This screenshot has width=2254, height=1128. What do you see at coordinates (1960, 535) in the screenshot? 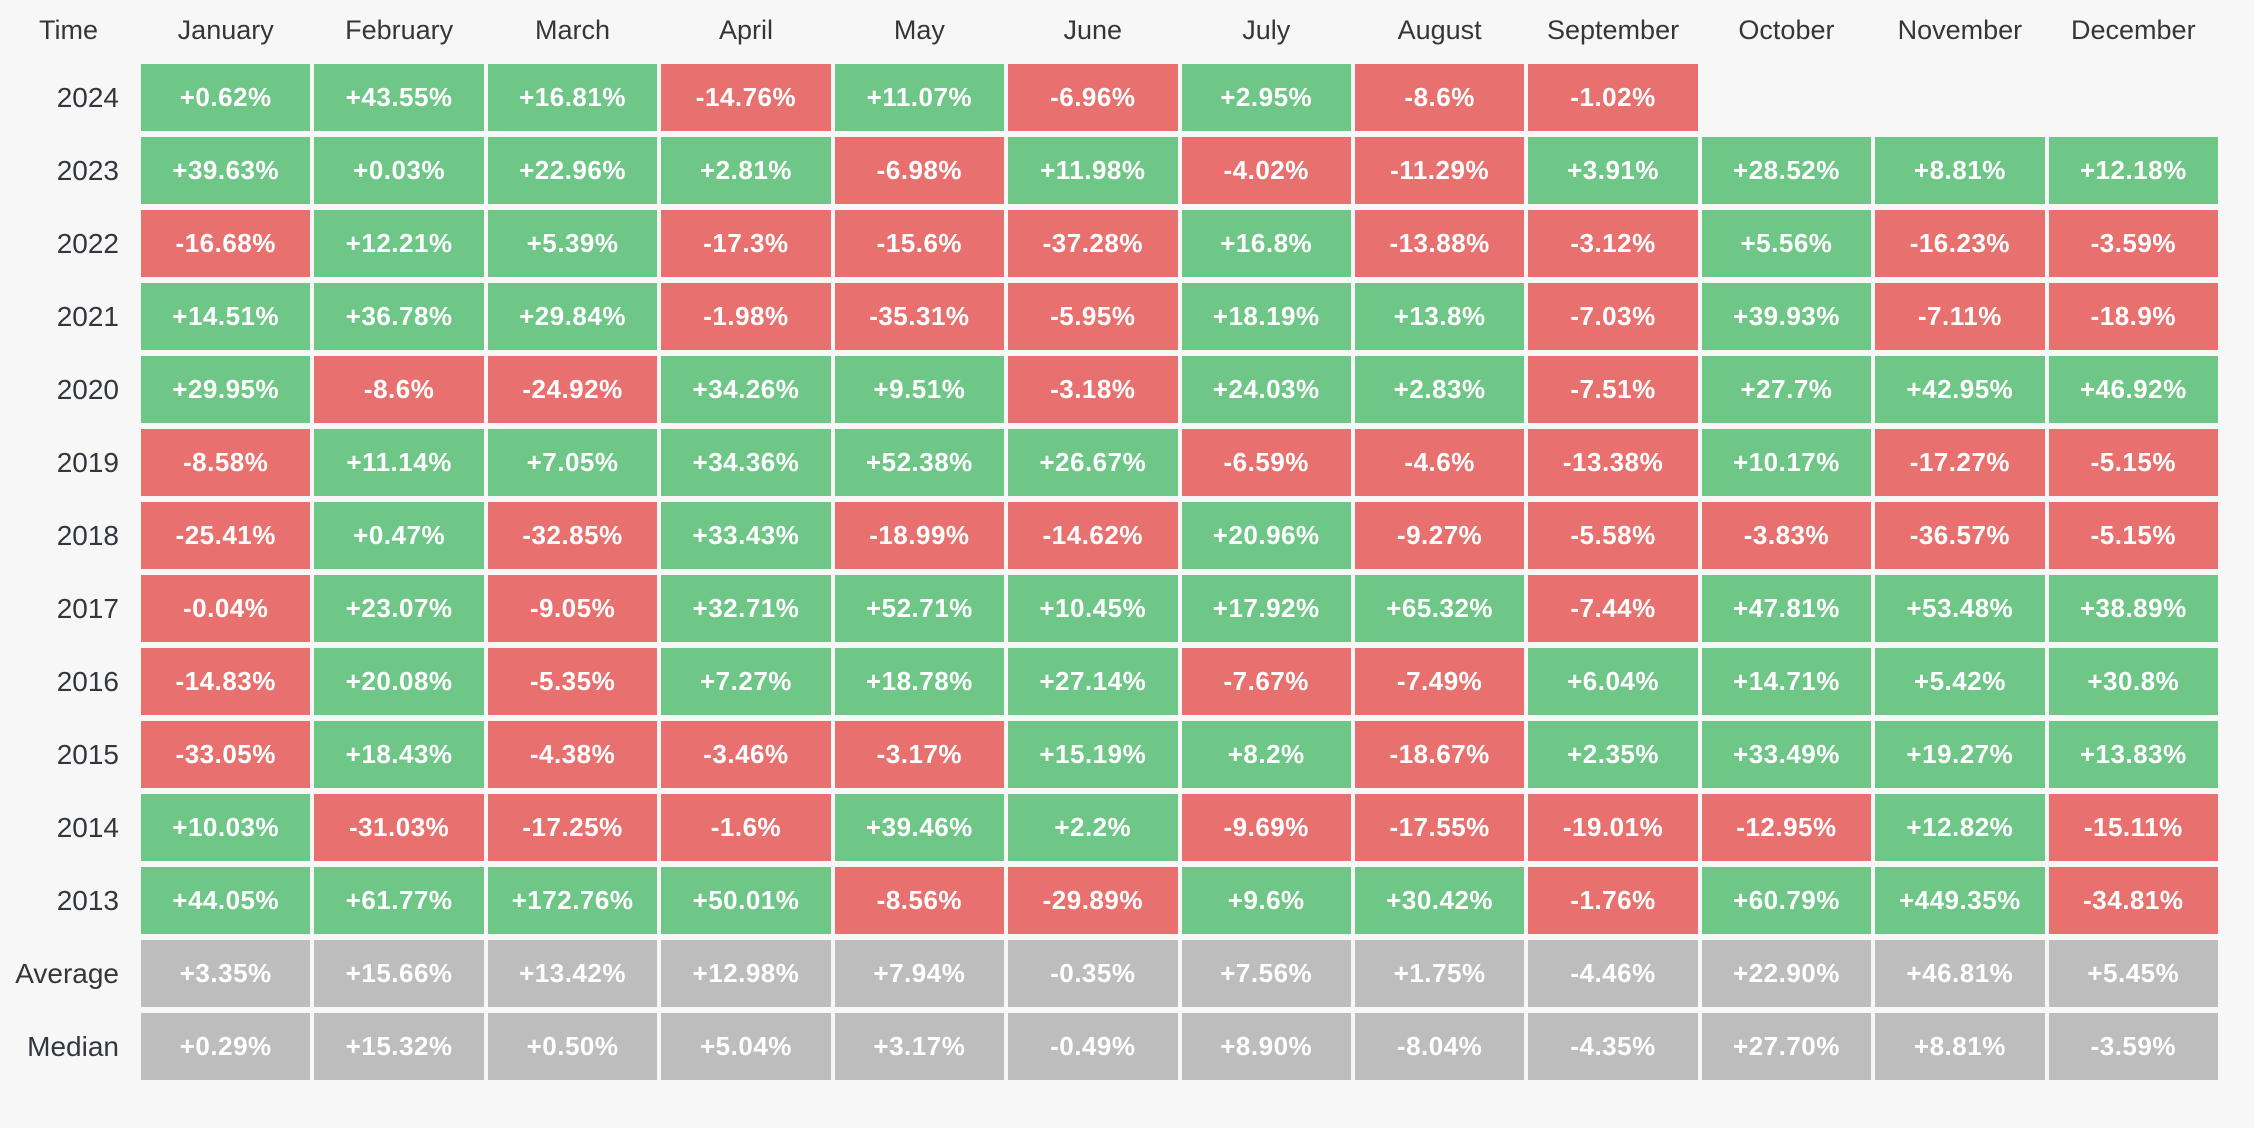
I see `cell-2018-november: -36.57%` at bounding box center [1960, 535].